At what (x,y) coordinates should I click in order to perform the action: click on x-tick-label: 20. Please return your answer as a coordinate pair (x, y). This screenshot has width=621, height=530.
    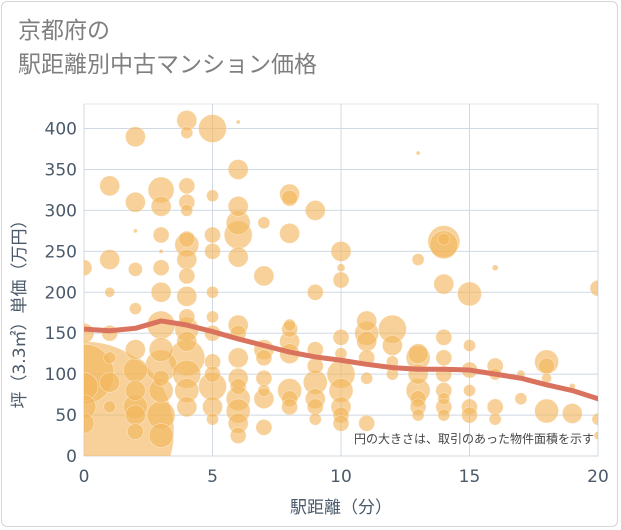
    Looking at the image, I should click on (598, 477).